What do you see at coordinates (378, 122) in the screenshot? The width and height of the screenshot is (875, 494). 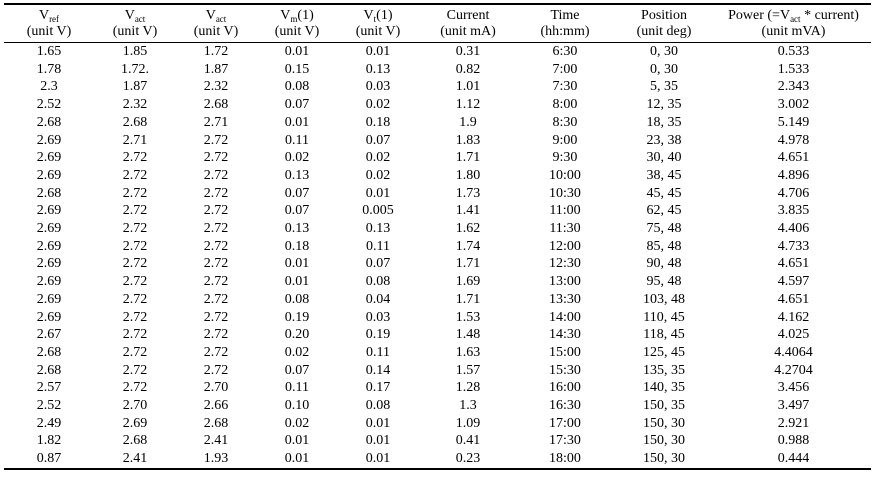 I see `table-cell: 0.18` at bounding box center [378, 122].